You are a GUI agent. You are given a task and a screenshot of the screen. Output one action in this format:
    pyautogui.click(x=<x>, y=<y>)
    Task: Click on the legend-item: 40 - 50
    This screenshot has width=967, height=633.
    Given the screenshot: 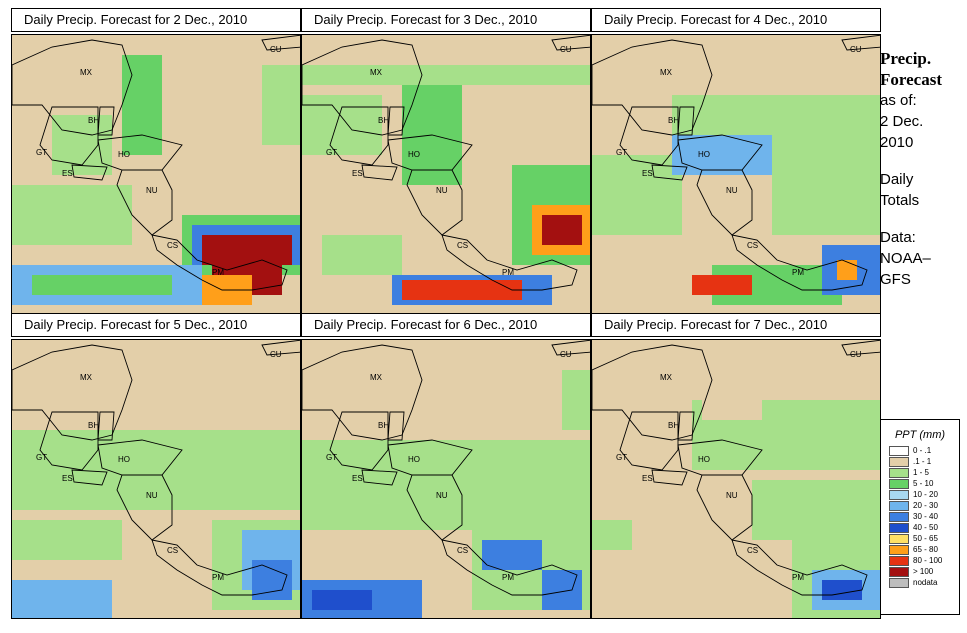 What is the action you would take?
    pyautogui.click(x=920, y=528)
    